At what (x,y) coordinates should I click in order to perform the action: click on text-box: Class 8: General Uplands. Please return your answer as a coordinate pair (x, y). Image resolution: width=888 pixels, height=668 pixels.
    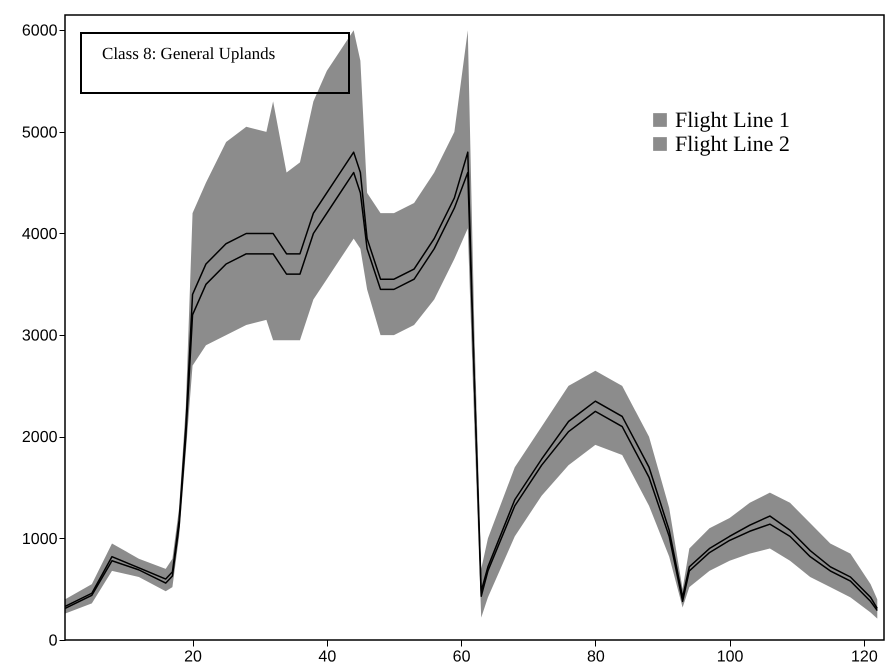
    Looking at the image, I should click on (215, 63).